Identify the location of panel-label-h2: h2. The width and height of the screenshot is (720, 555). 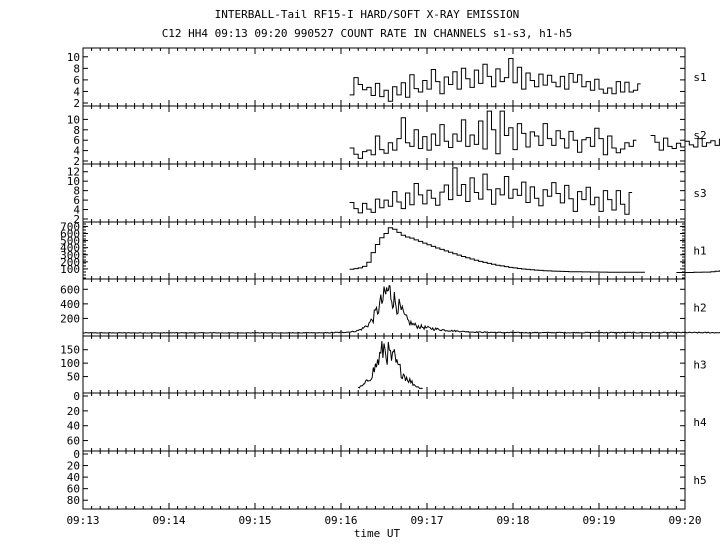
(699, 308).